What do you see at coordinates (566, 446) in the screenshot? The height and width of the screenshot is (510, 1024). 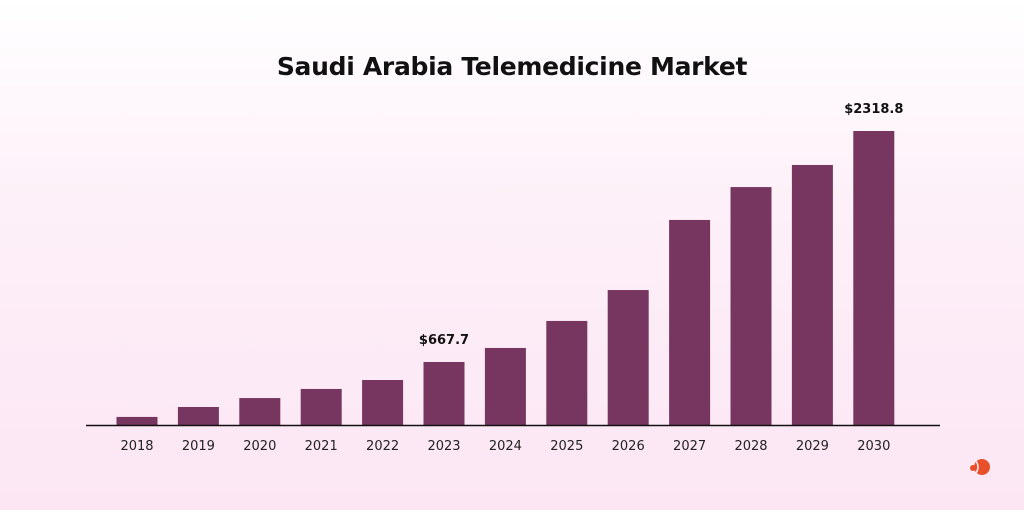 I see `x-tick-label: 2025` at bounding box center [566, 446].